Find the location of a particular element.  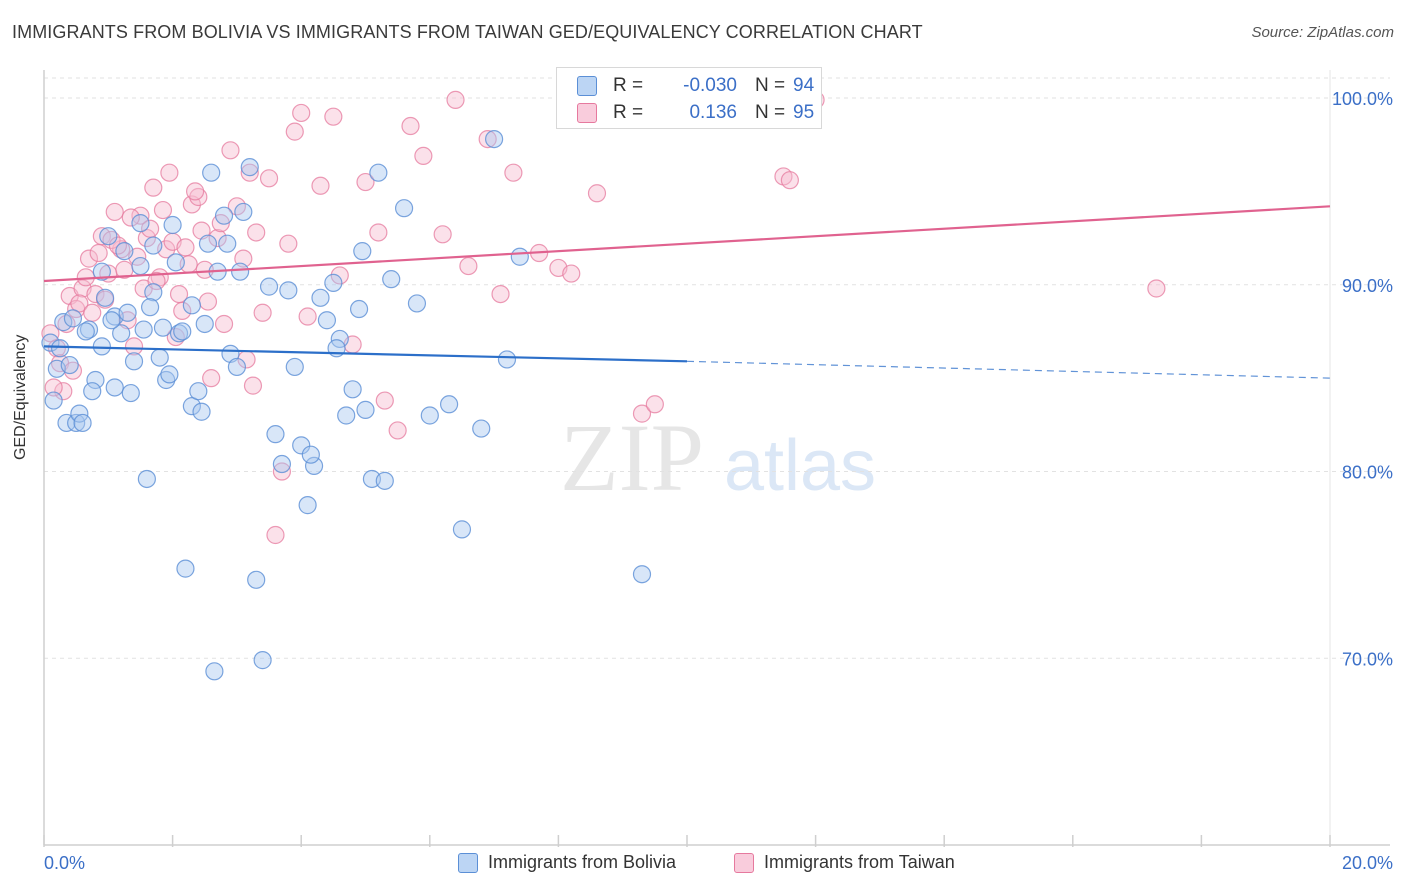

bolivia-trend-line is located at coordinates (365, 354).